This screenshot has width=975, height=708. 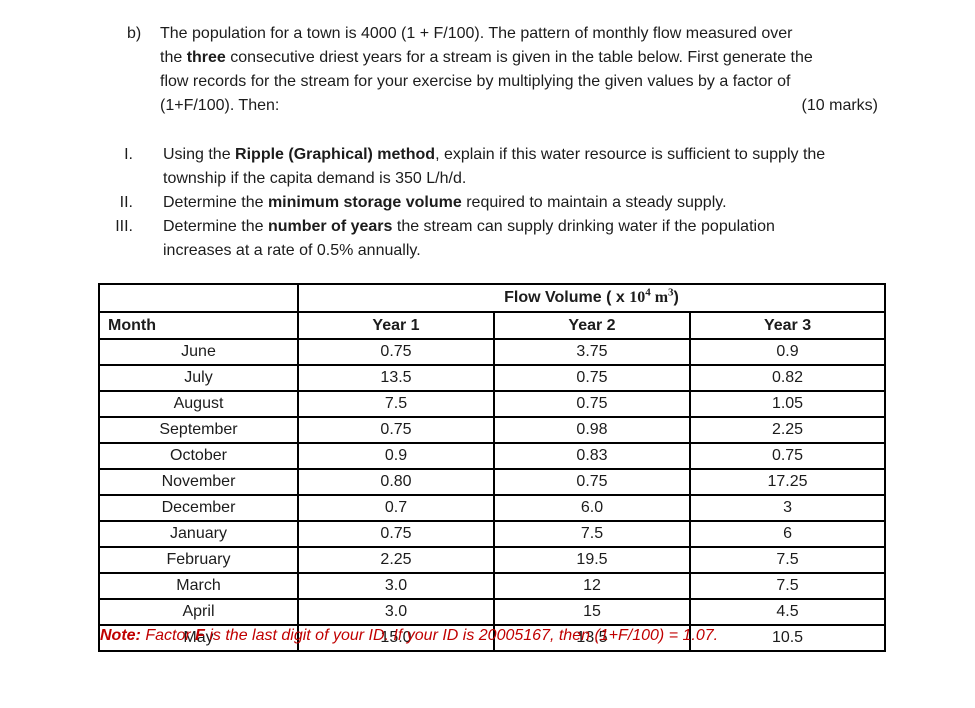 What do you see at coordinates (198, 586) in the screenshot?
I see `month-cell: March` at bounding box center [198, 586].